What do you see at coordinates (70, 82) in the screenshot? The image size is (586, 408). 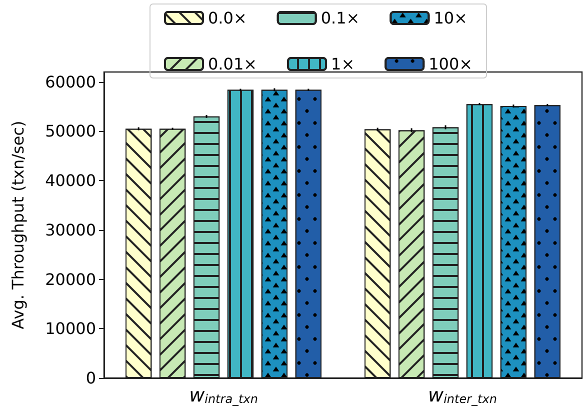 I see `y-tick-label: 60000` at bounding box center [70, 82].